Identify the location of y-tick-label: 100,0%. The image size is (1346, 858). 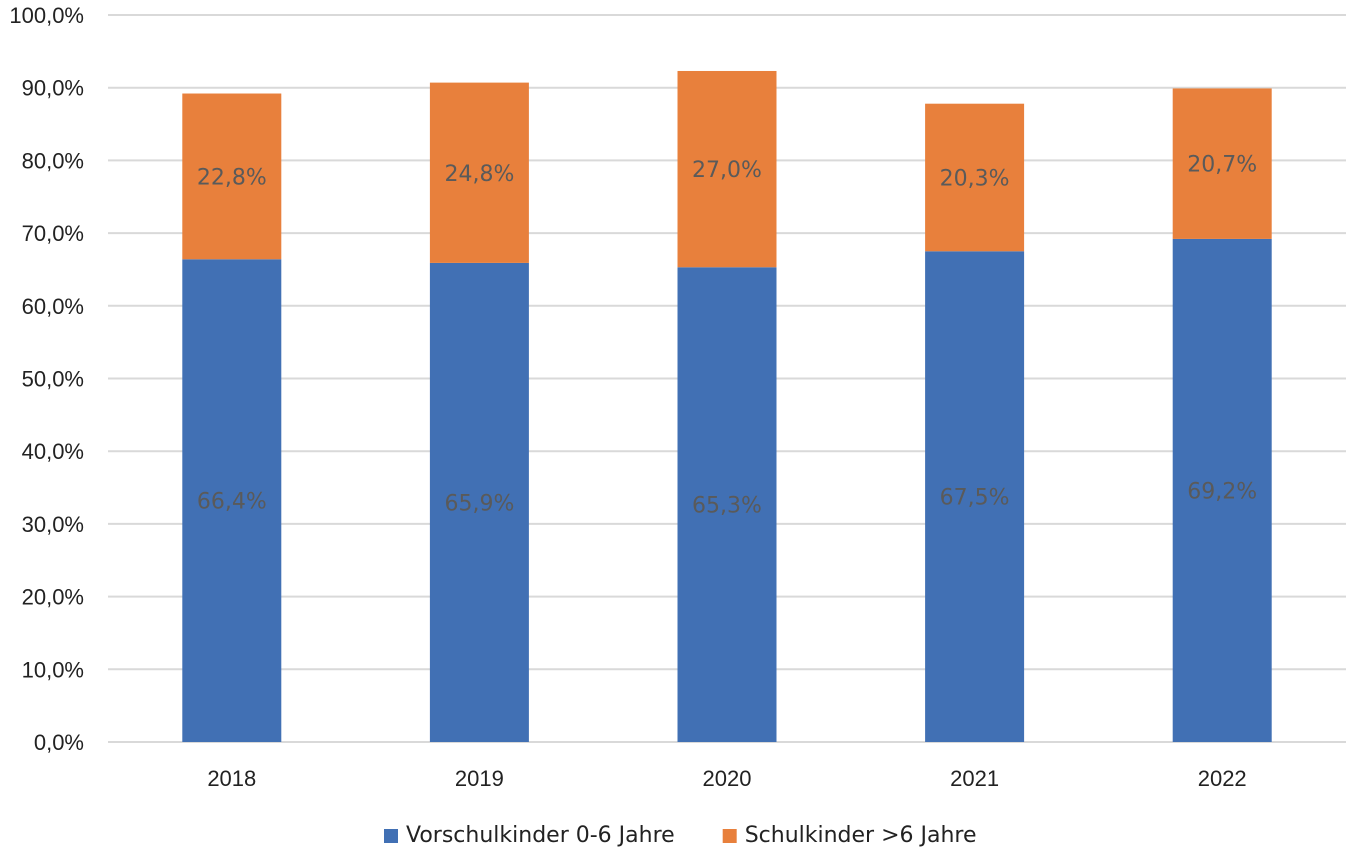
(46, 15).